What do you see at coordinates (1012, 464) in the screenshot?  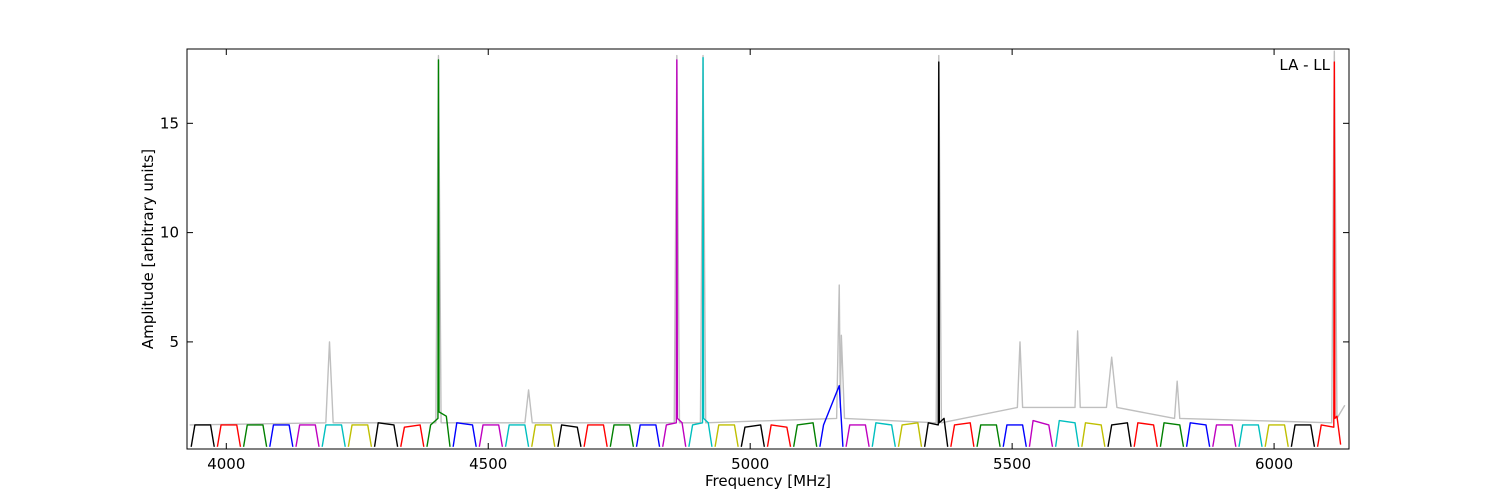 I see `x-tick-label: 5500` at bounding box center [1012, 464].